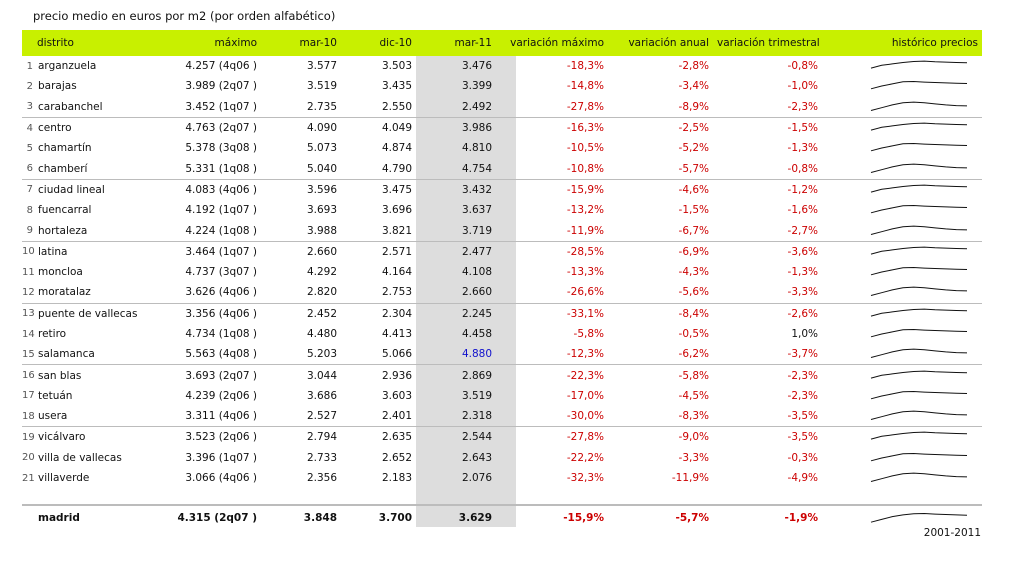 The image size is (1011, 562). What do you see at coordinates (456, 354) in the screenshot?
I see `price-mar11: 4.880` at bounding box center [456, 354].